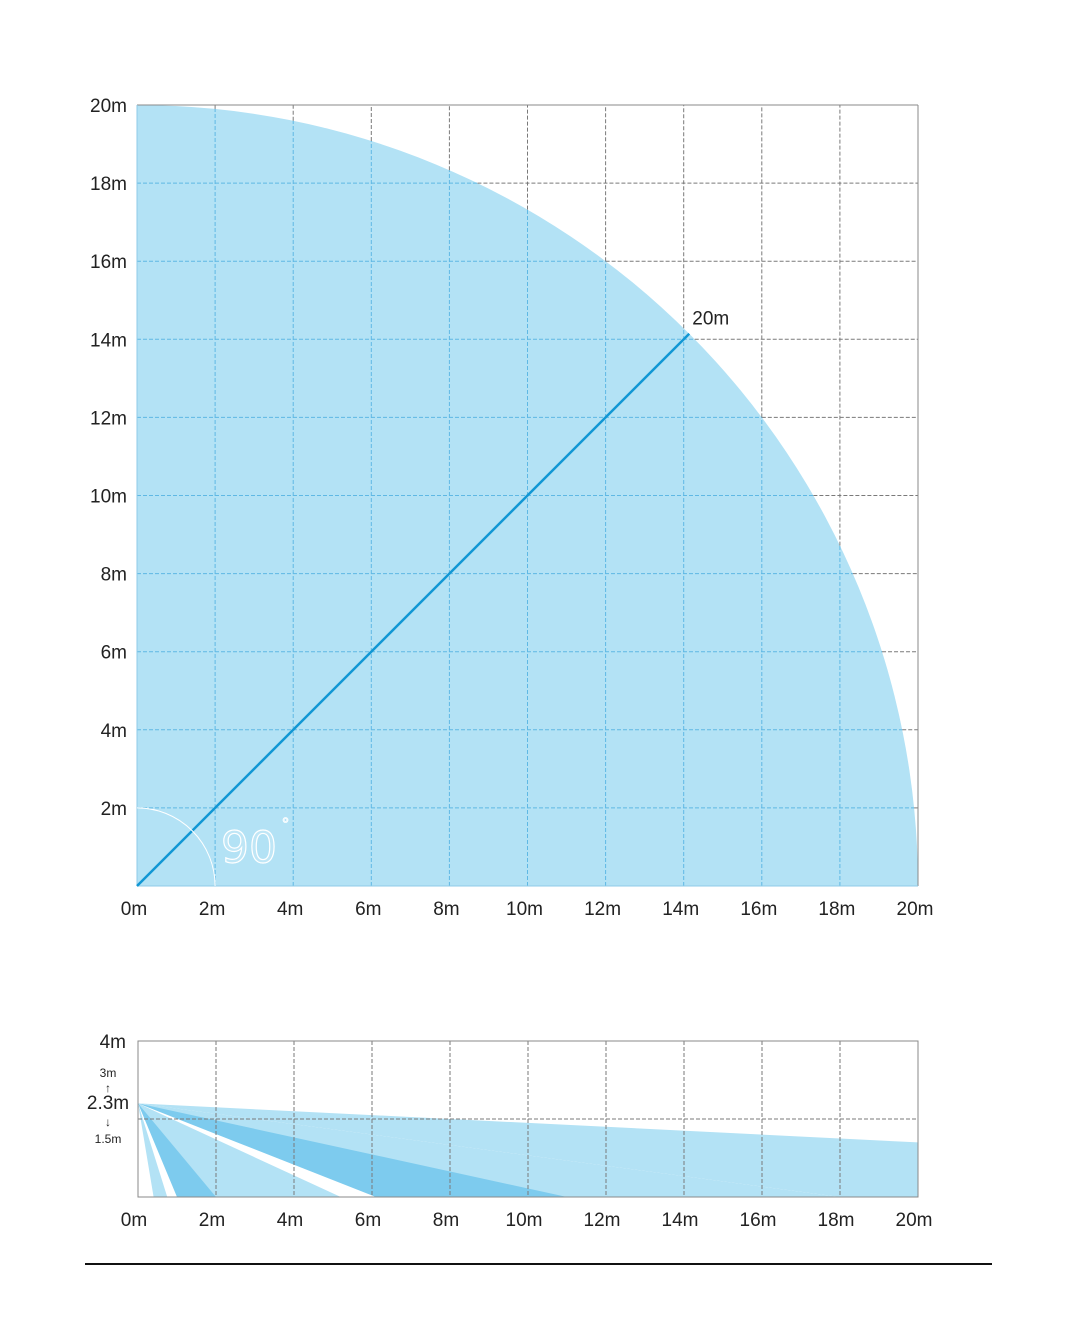 Image resolution: width=1077 pixels, height=1338 pixels. I want to click on side-x-tick-label: 16m, so click(758, 1220).